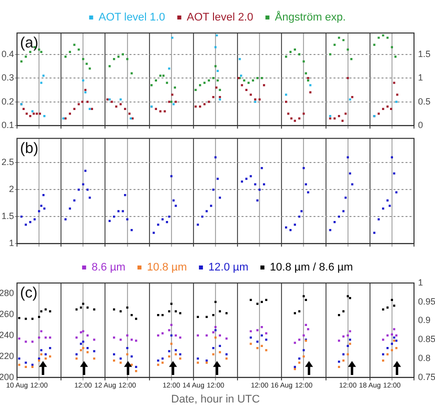 The height and width of the screenshot is (408, 435). What do you see at coordinates (7, 53) in the screenshot?
I see `y-tick-label: 0.4` at bounding box center [7, 53].